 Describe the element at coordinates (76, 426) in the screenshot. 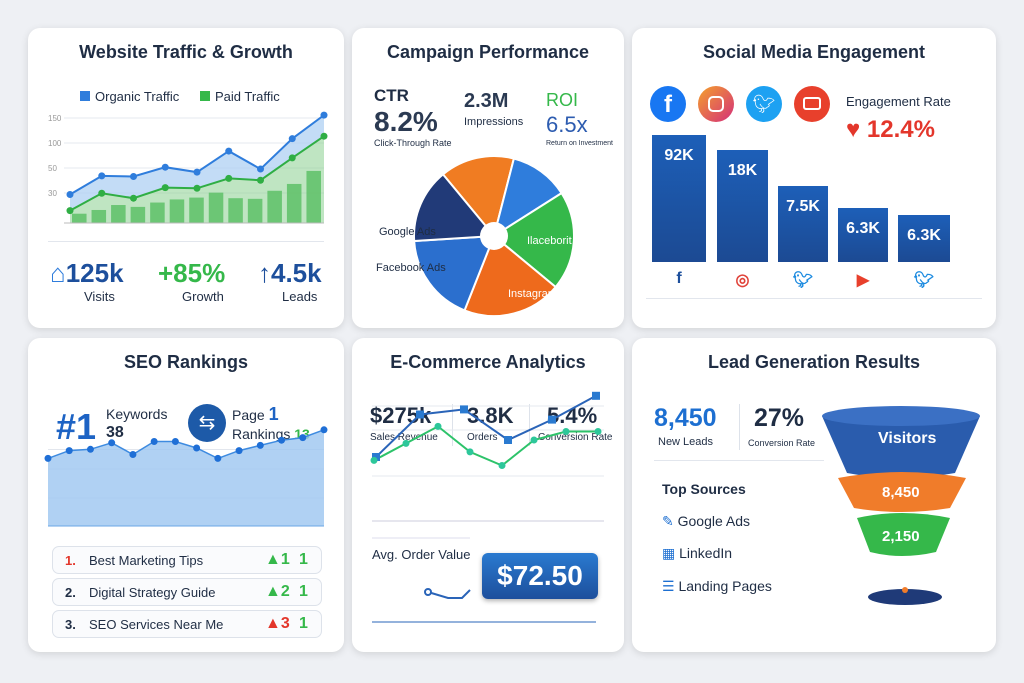

I see `rank-value: #1` at that location.